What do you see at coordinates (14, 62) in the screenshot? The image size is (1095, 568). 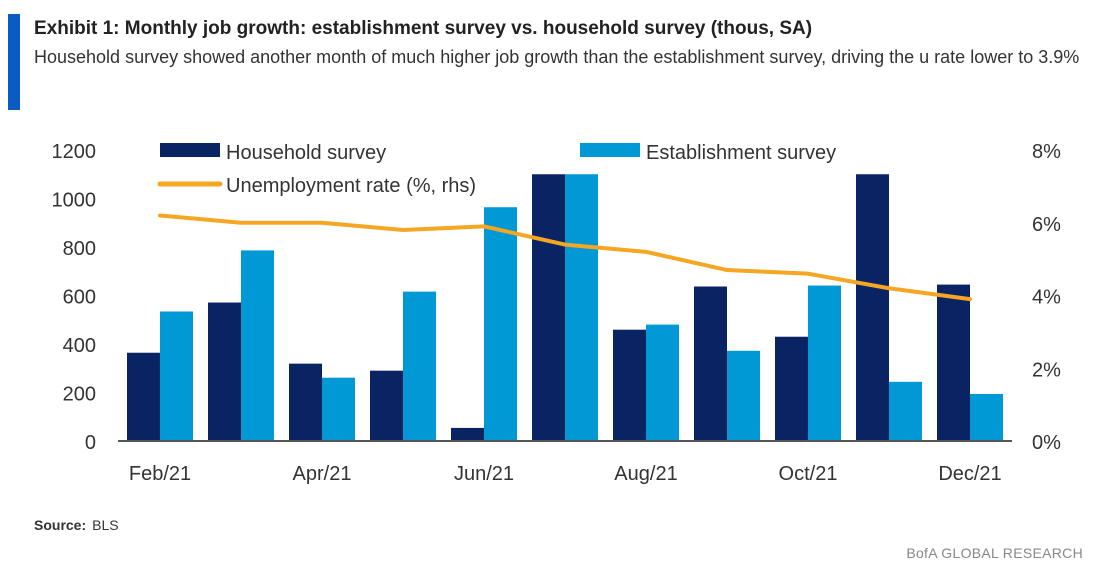 I see `title-accent-bar` at bounding box center [14, 62].